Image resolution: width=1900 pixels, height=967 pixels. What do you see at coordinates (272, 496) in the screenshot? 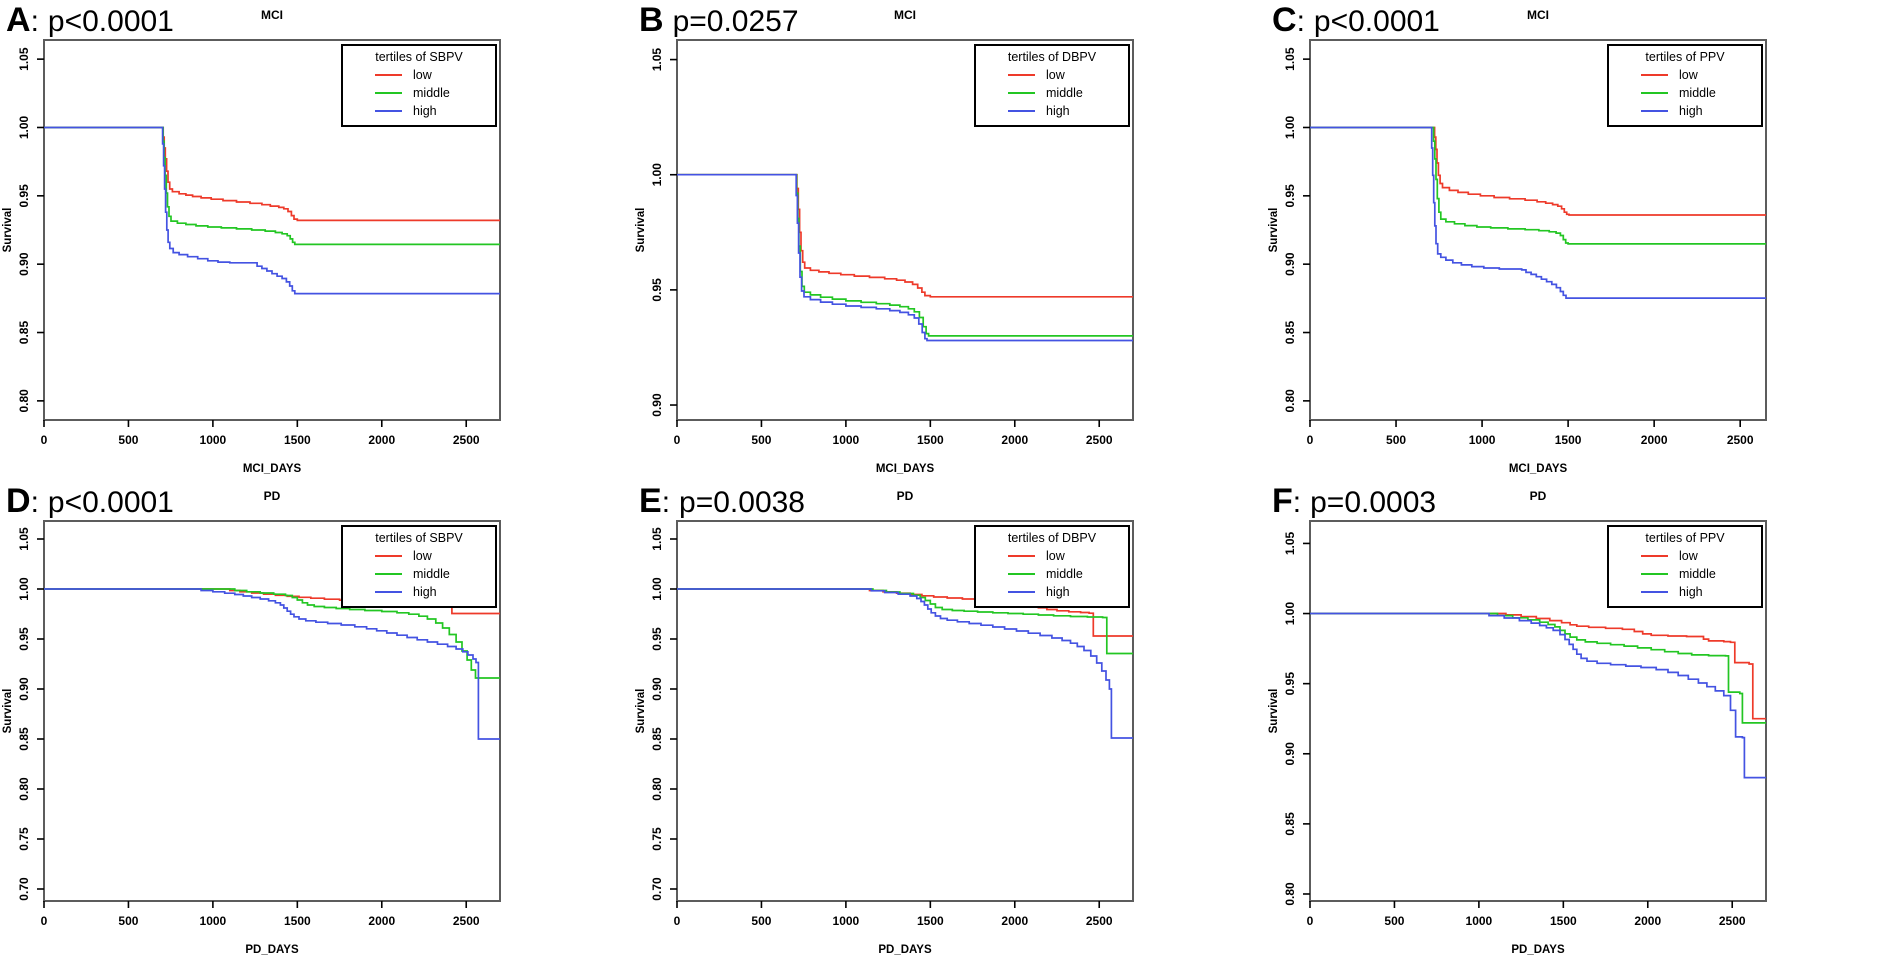
I see `plot-title: PD` at bounding box center [272, 496].